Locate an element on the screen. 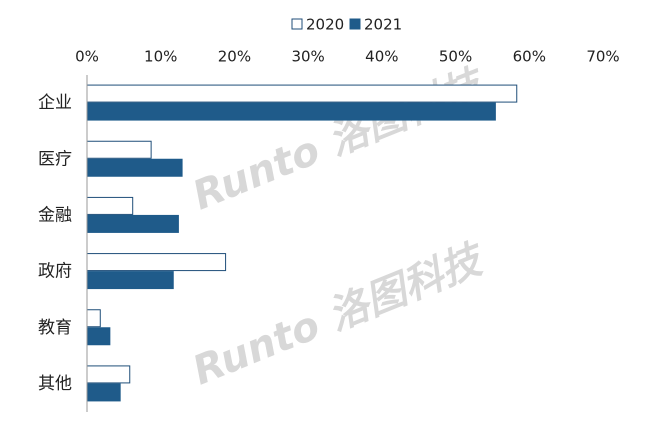 This screenshot has width=660, height=439. x-tick-label: 10% is located at coordinates (160, 57).